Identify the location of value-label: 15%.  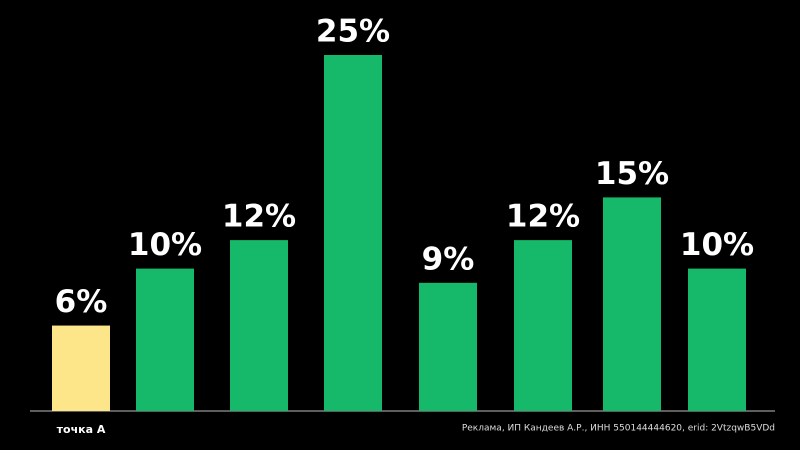
(632, 174).